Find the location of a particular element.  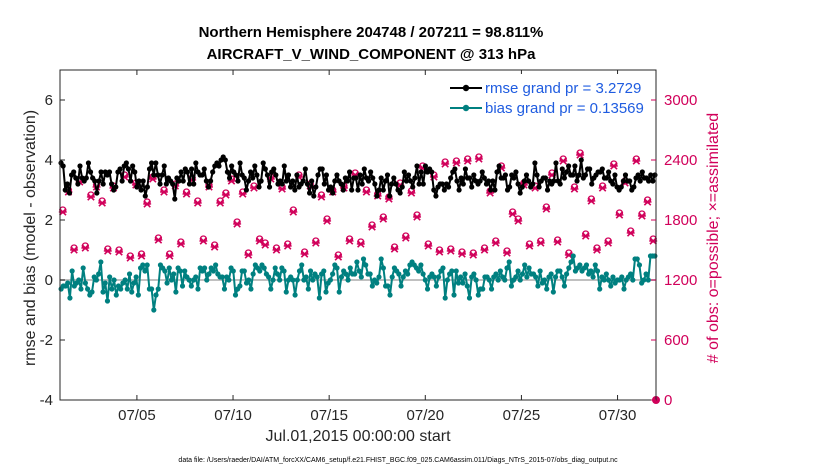

y-tick-label-left: 6 is located at coordinates (49, 100).